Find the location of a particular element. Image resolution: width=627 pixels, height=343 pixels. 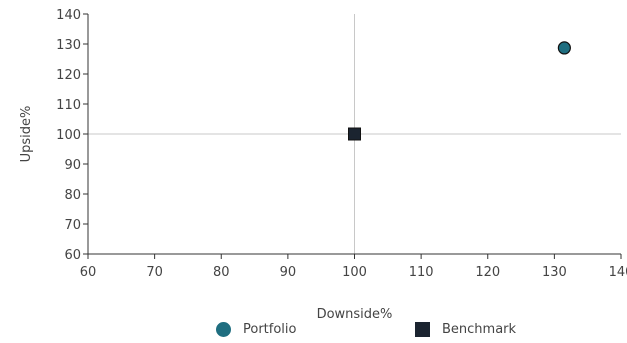

x-tick-label: 120 is located at coordinates (487, 272).